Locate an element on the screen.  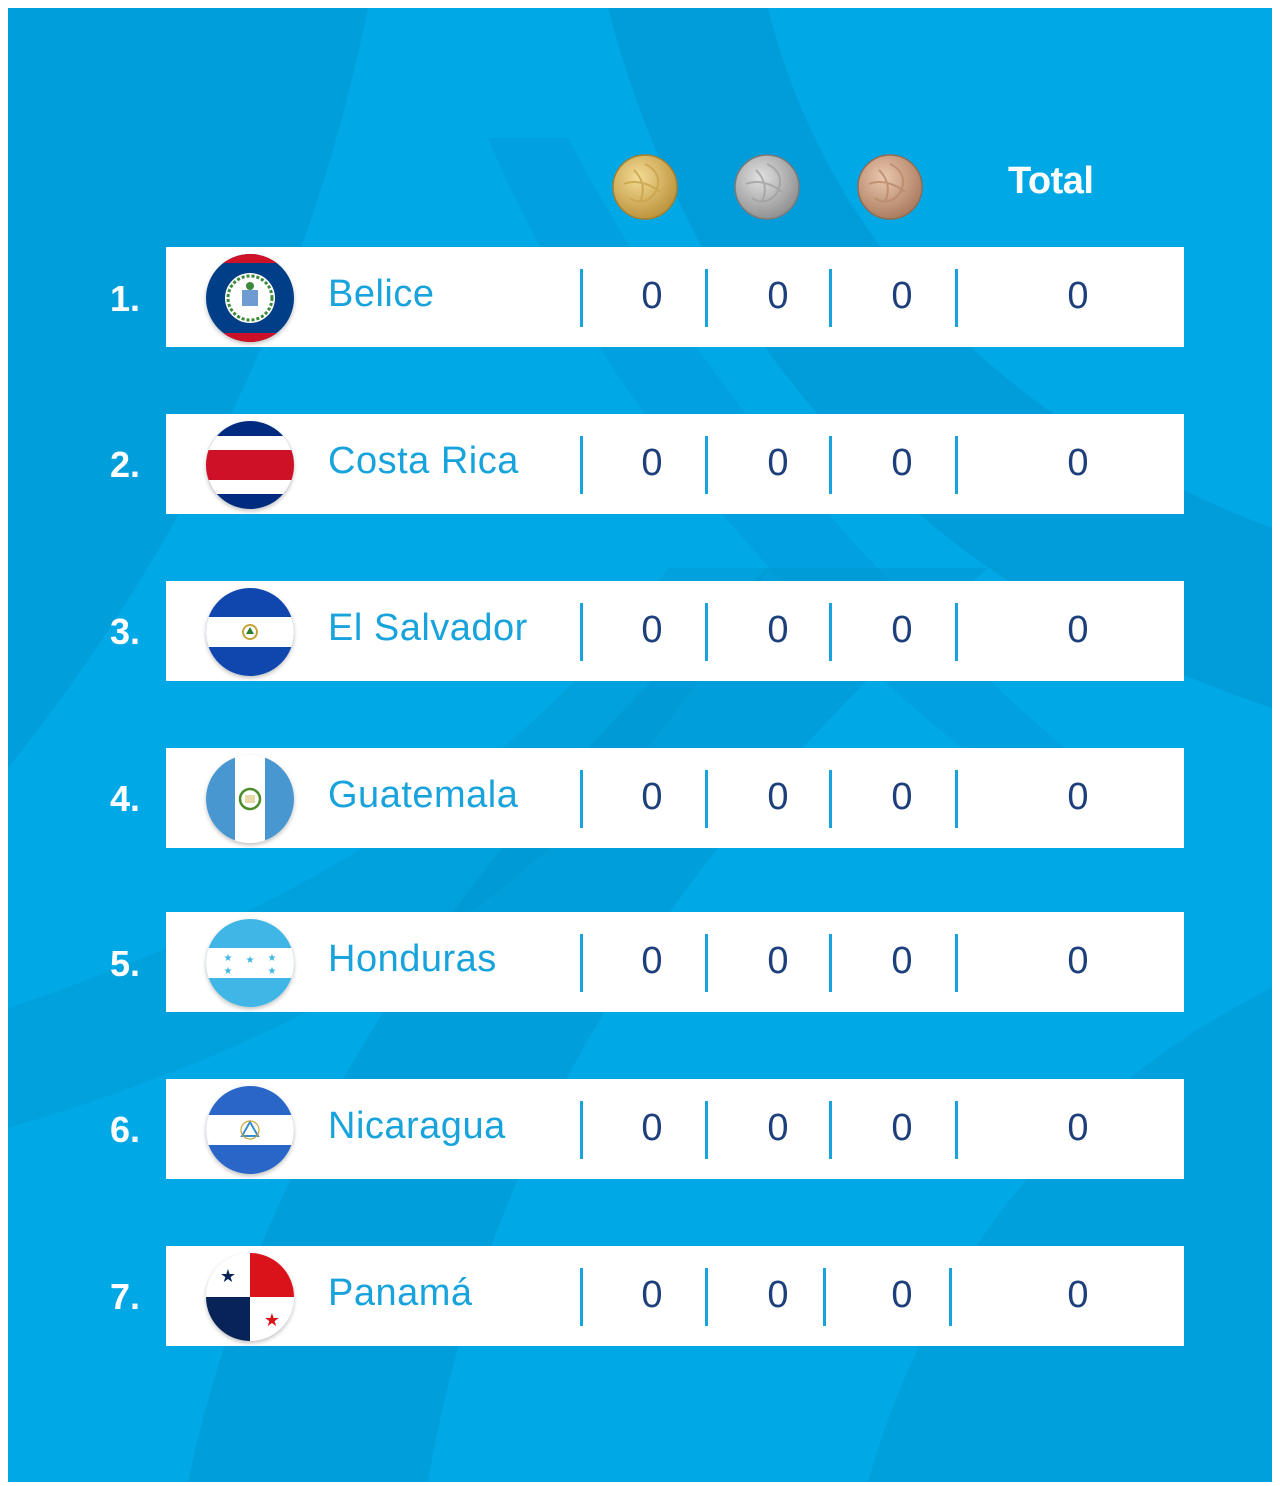
country-name: Nicaragua is located at coordinates (417, 1126).